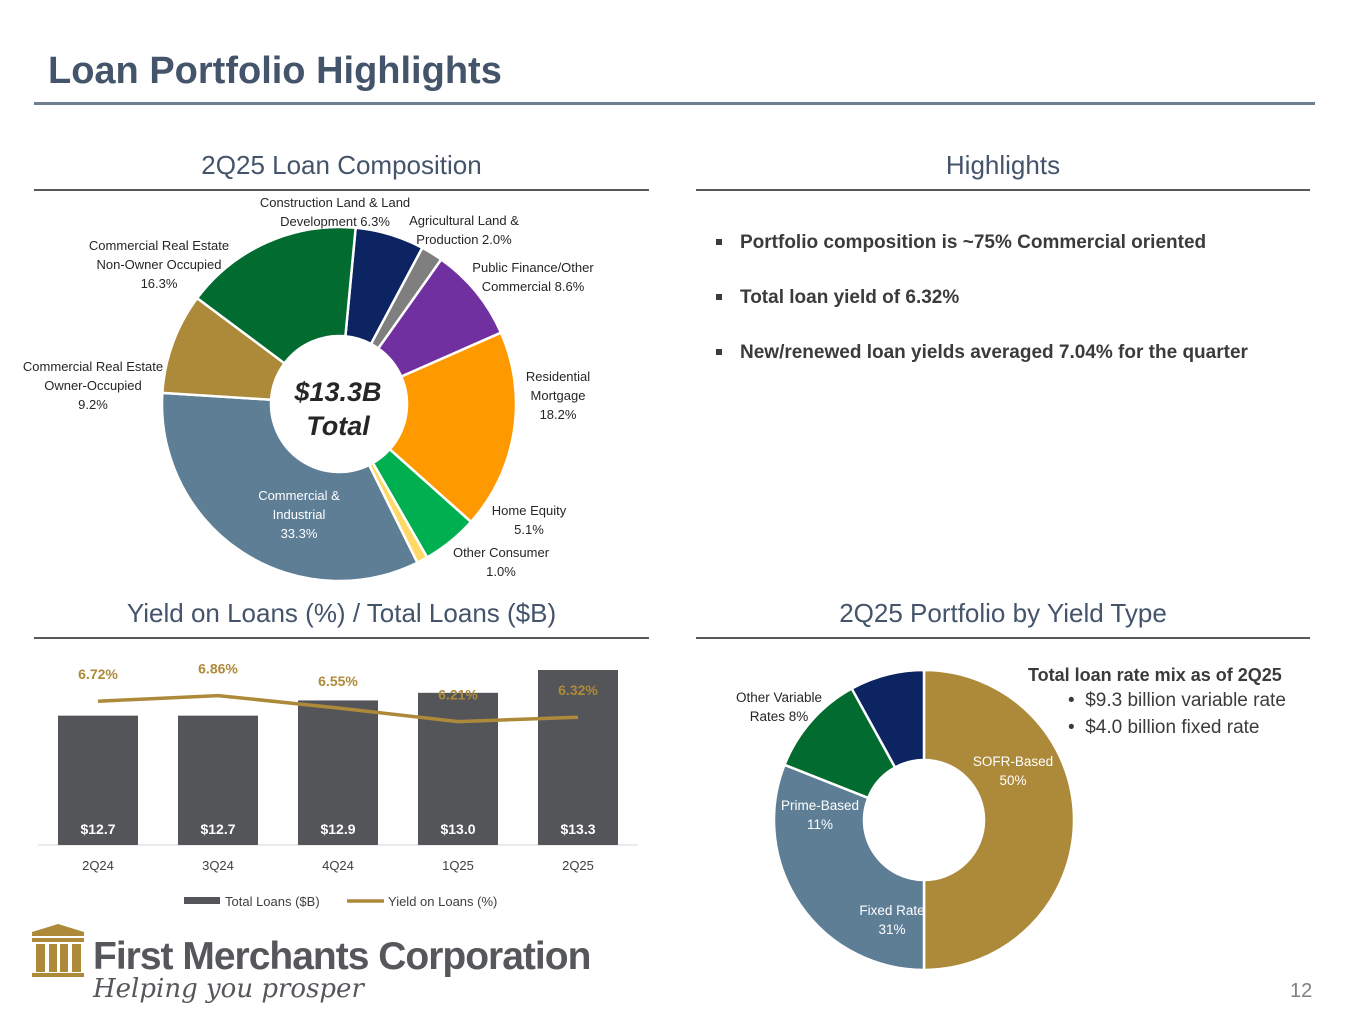 The width and height of the screenshot is (1365, 1024). Describe the element at coordinates (218, 865) in the screenshot. I see `x-tick-label: 3Q24` at that location.